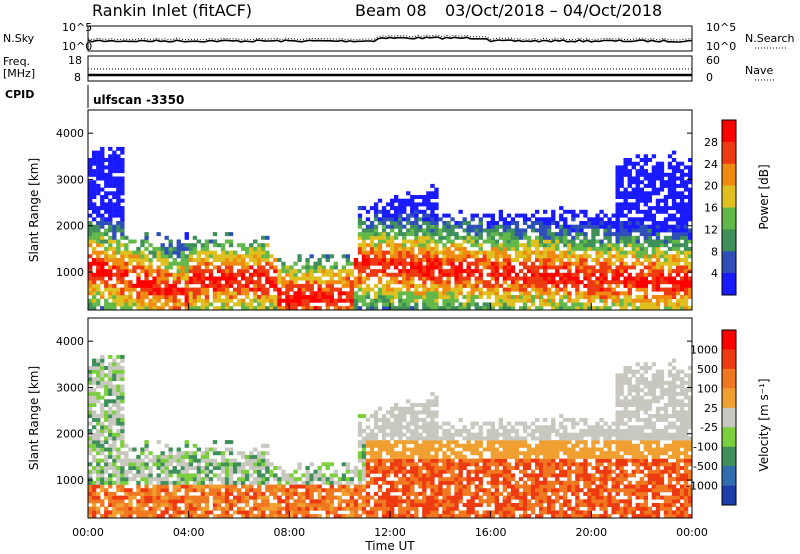 The image size is (800, 554). I want to click on cpid-value: ulfscan -3350, so click(138, 100).